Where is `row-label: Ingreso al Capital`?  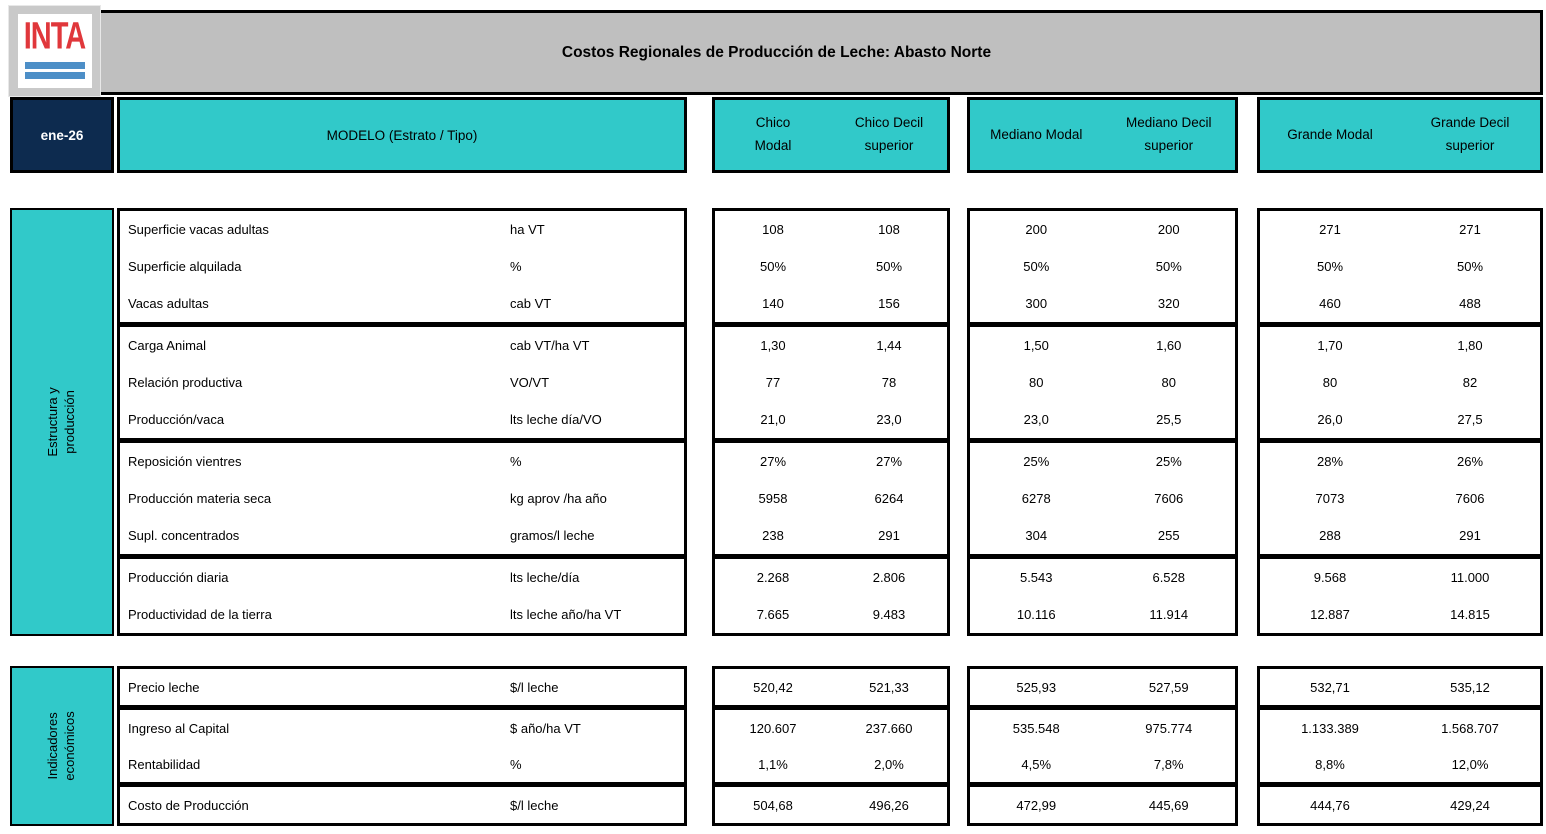 row-label: Ingreso al Capital is located at coordinates (179, 728).